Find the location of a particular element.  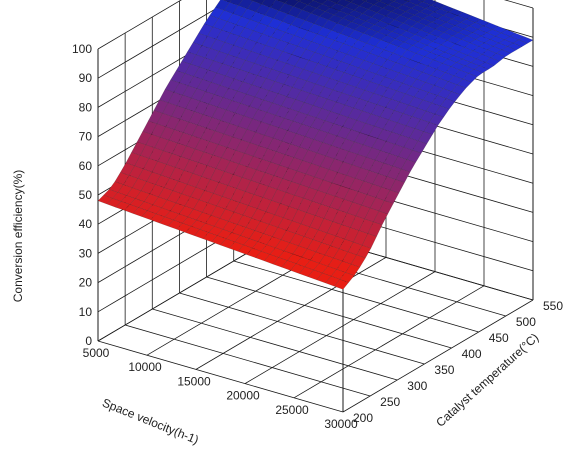

z-tick-label: 70 is located at coordinates (86, 137).